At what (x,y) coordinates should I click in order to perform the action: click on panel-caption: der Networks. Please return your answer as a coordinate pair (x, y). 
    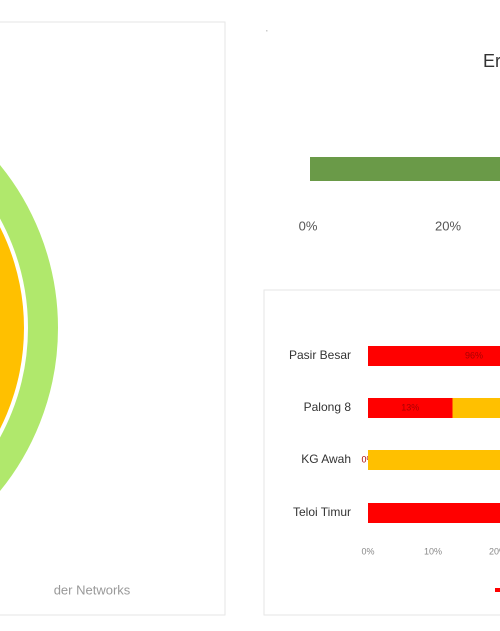
    Looking at the image, I should click on (92, 589).